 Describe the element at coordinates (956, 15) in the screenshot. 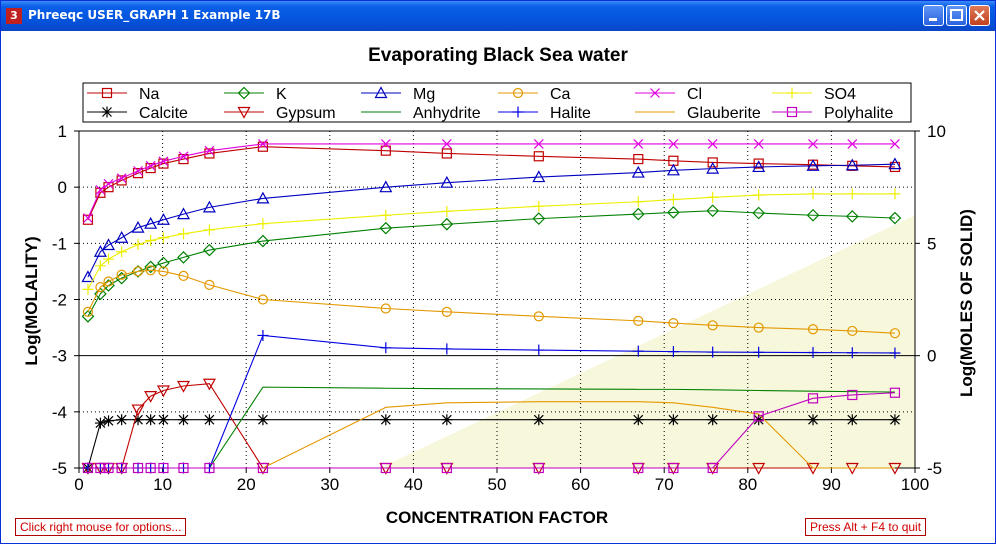

I see `maximize-button` at that location.